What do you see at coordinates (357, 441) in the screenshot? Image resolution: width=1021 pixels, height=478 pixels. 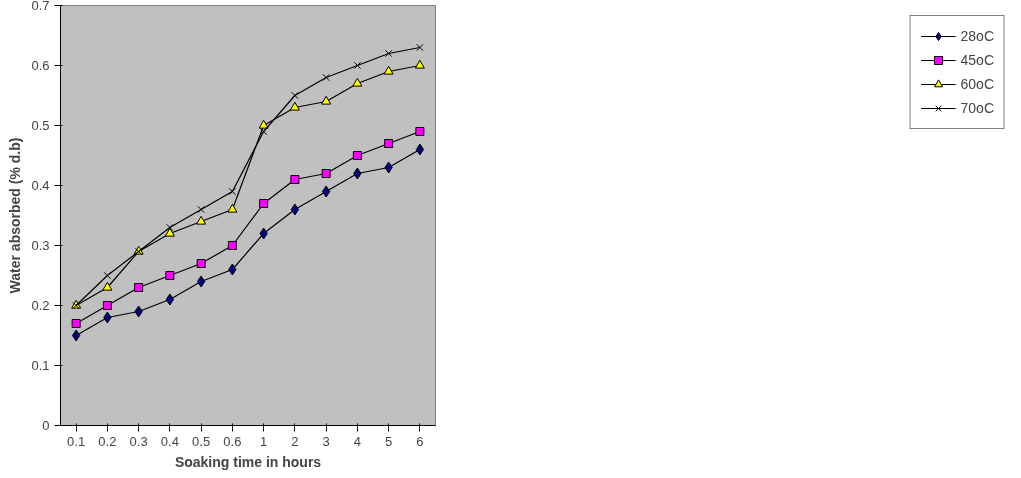 I see `x-tick-label: 4` at bounding box center [357, 441].